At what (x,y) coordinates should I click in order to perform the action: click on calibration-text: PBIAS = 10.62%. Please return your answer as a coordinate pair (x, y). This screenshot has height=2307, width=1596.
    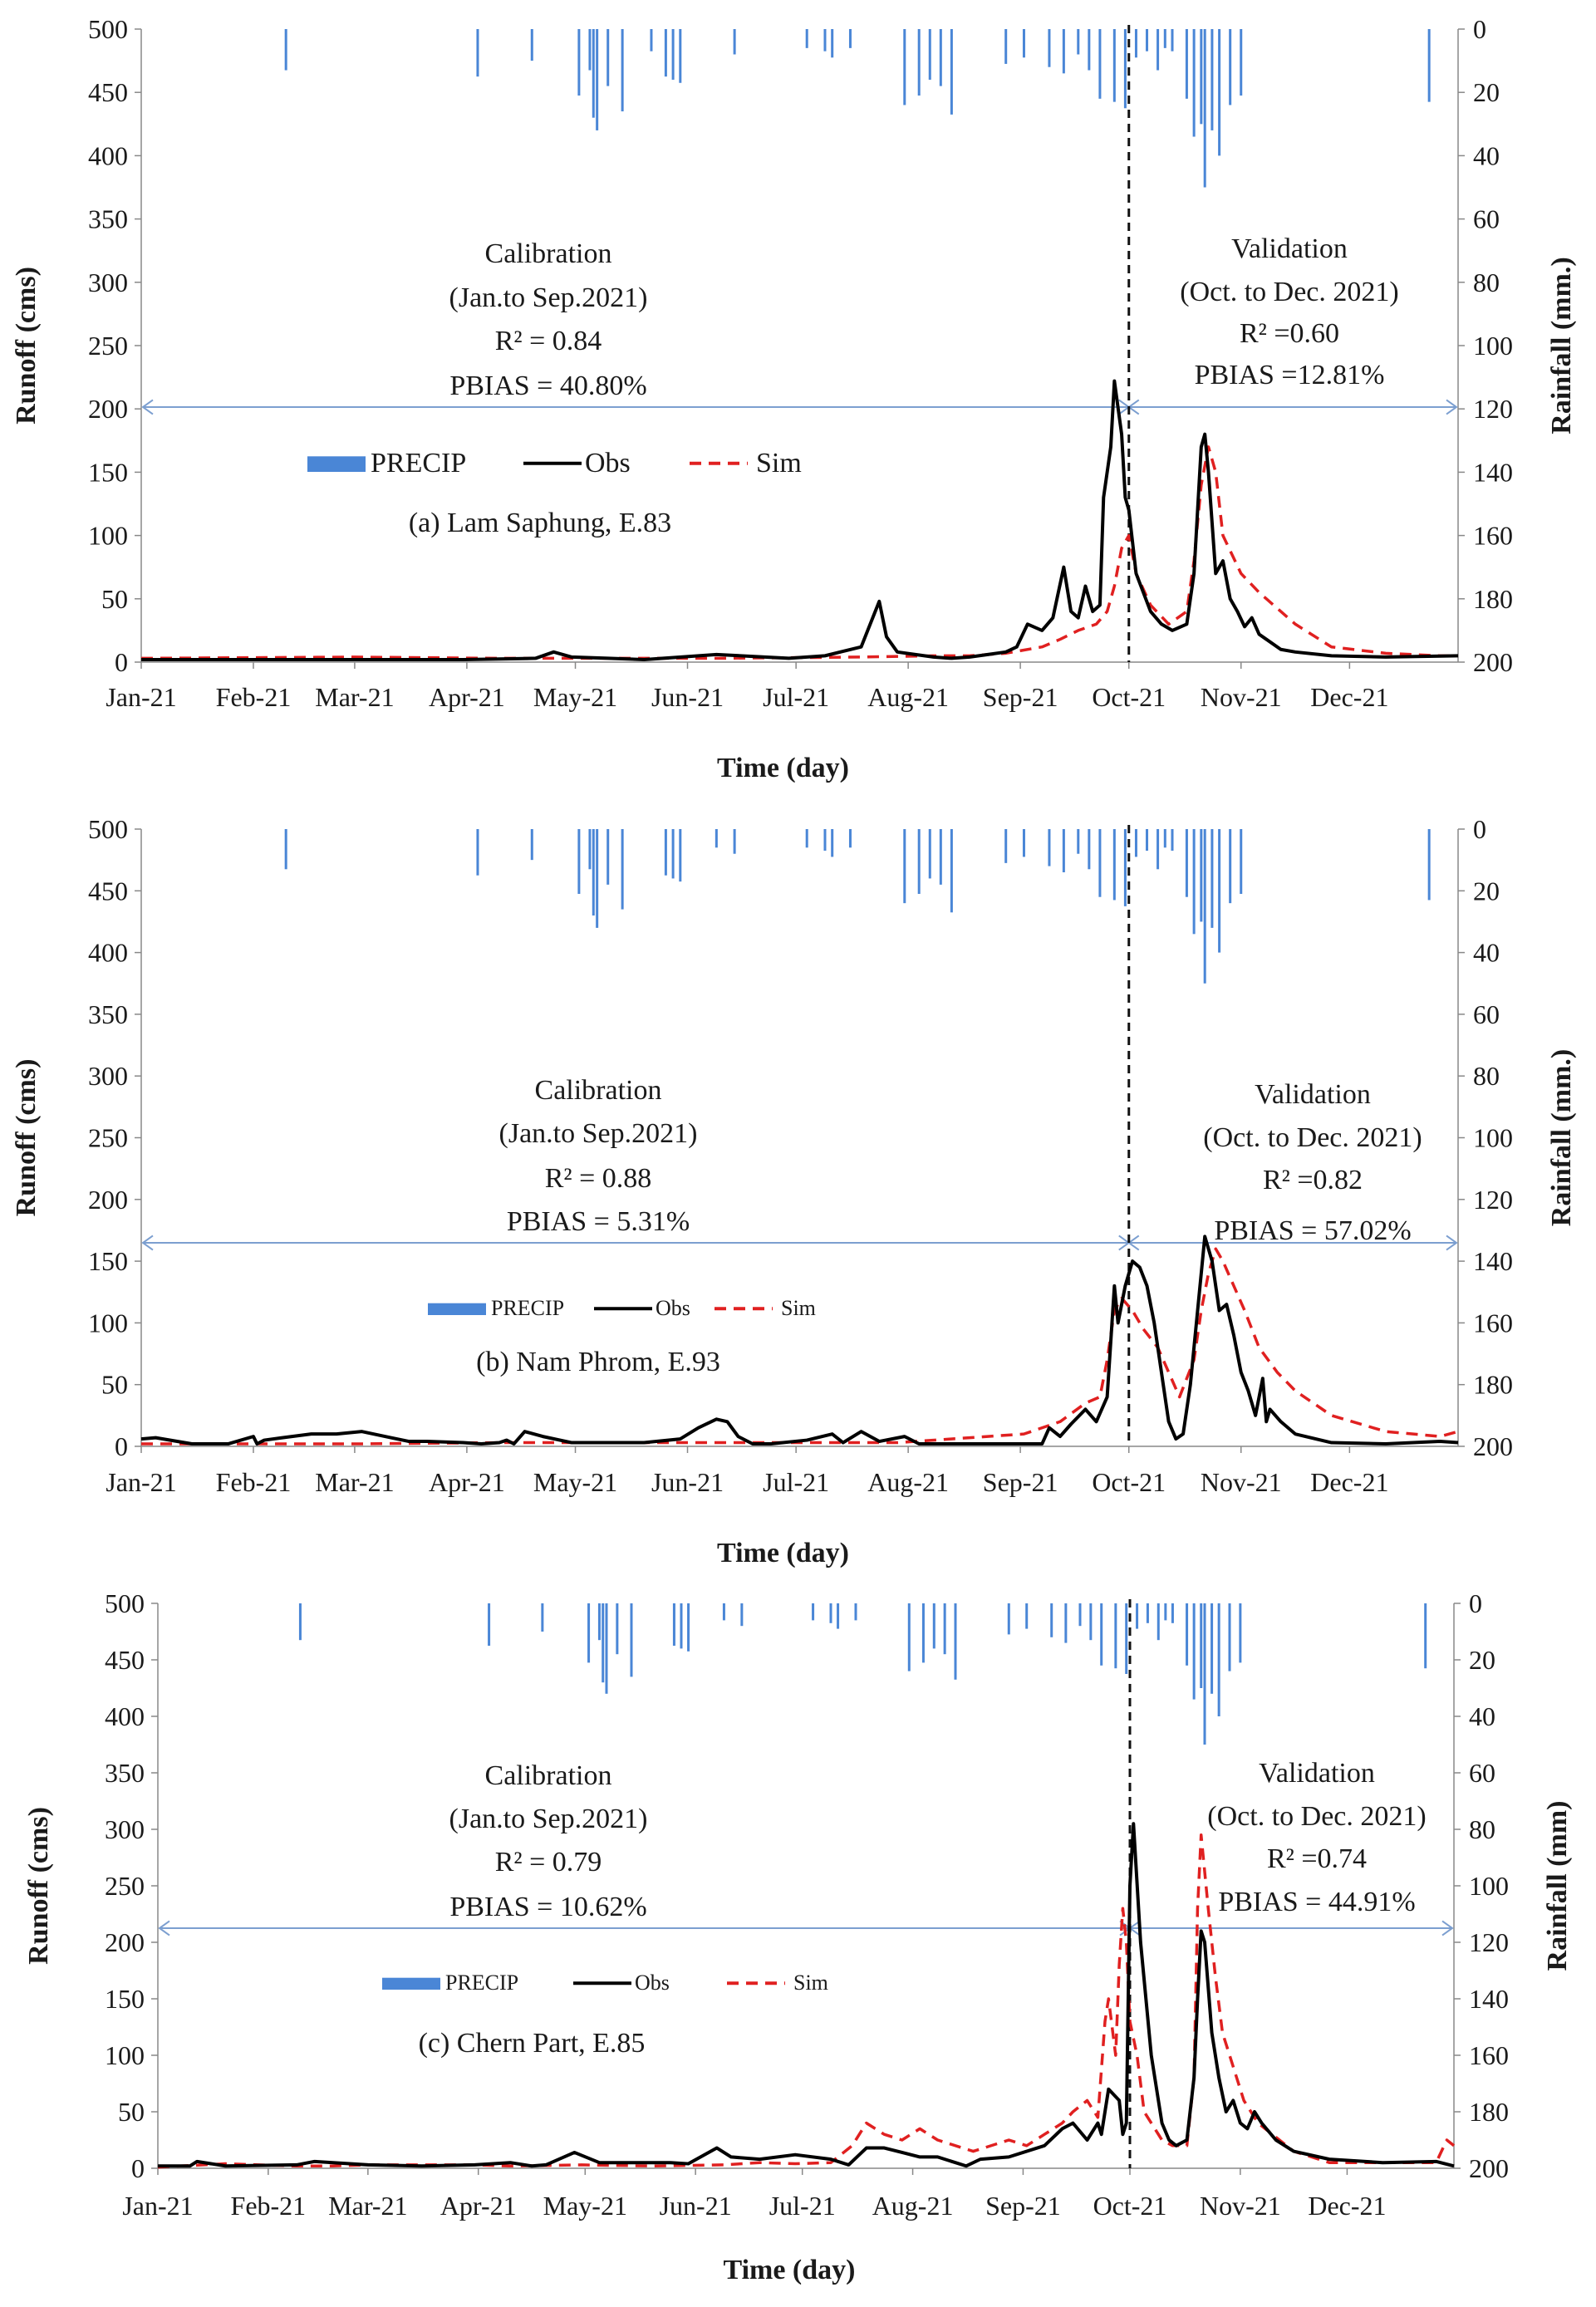
    Looking at the image, I should click on (547, 1907).